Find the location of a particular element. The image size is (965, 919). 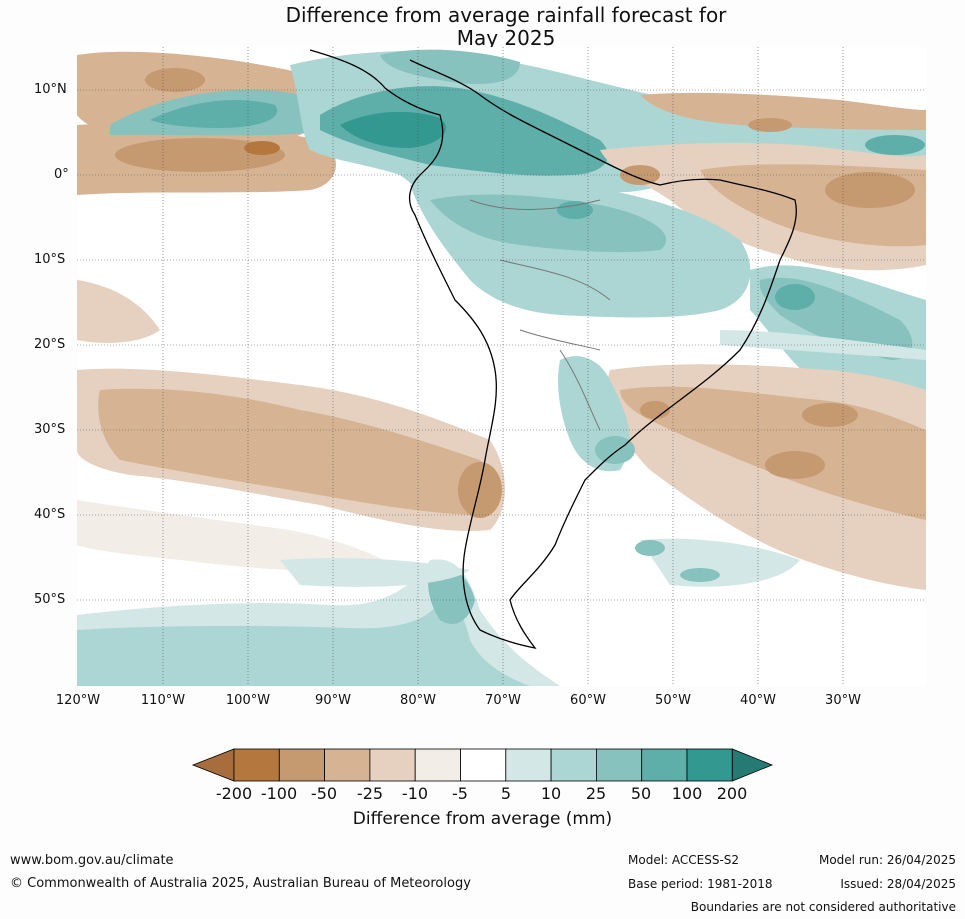

colorbar-tick: -200 is located at coordinates (234, 793).